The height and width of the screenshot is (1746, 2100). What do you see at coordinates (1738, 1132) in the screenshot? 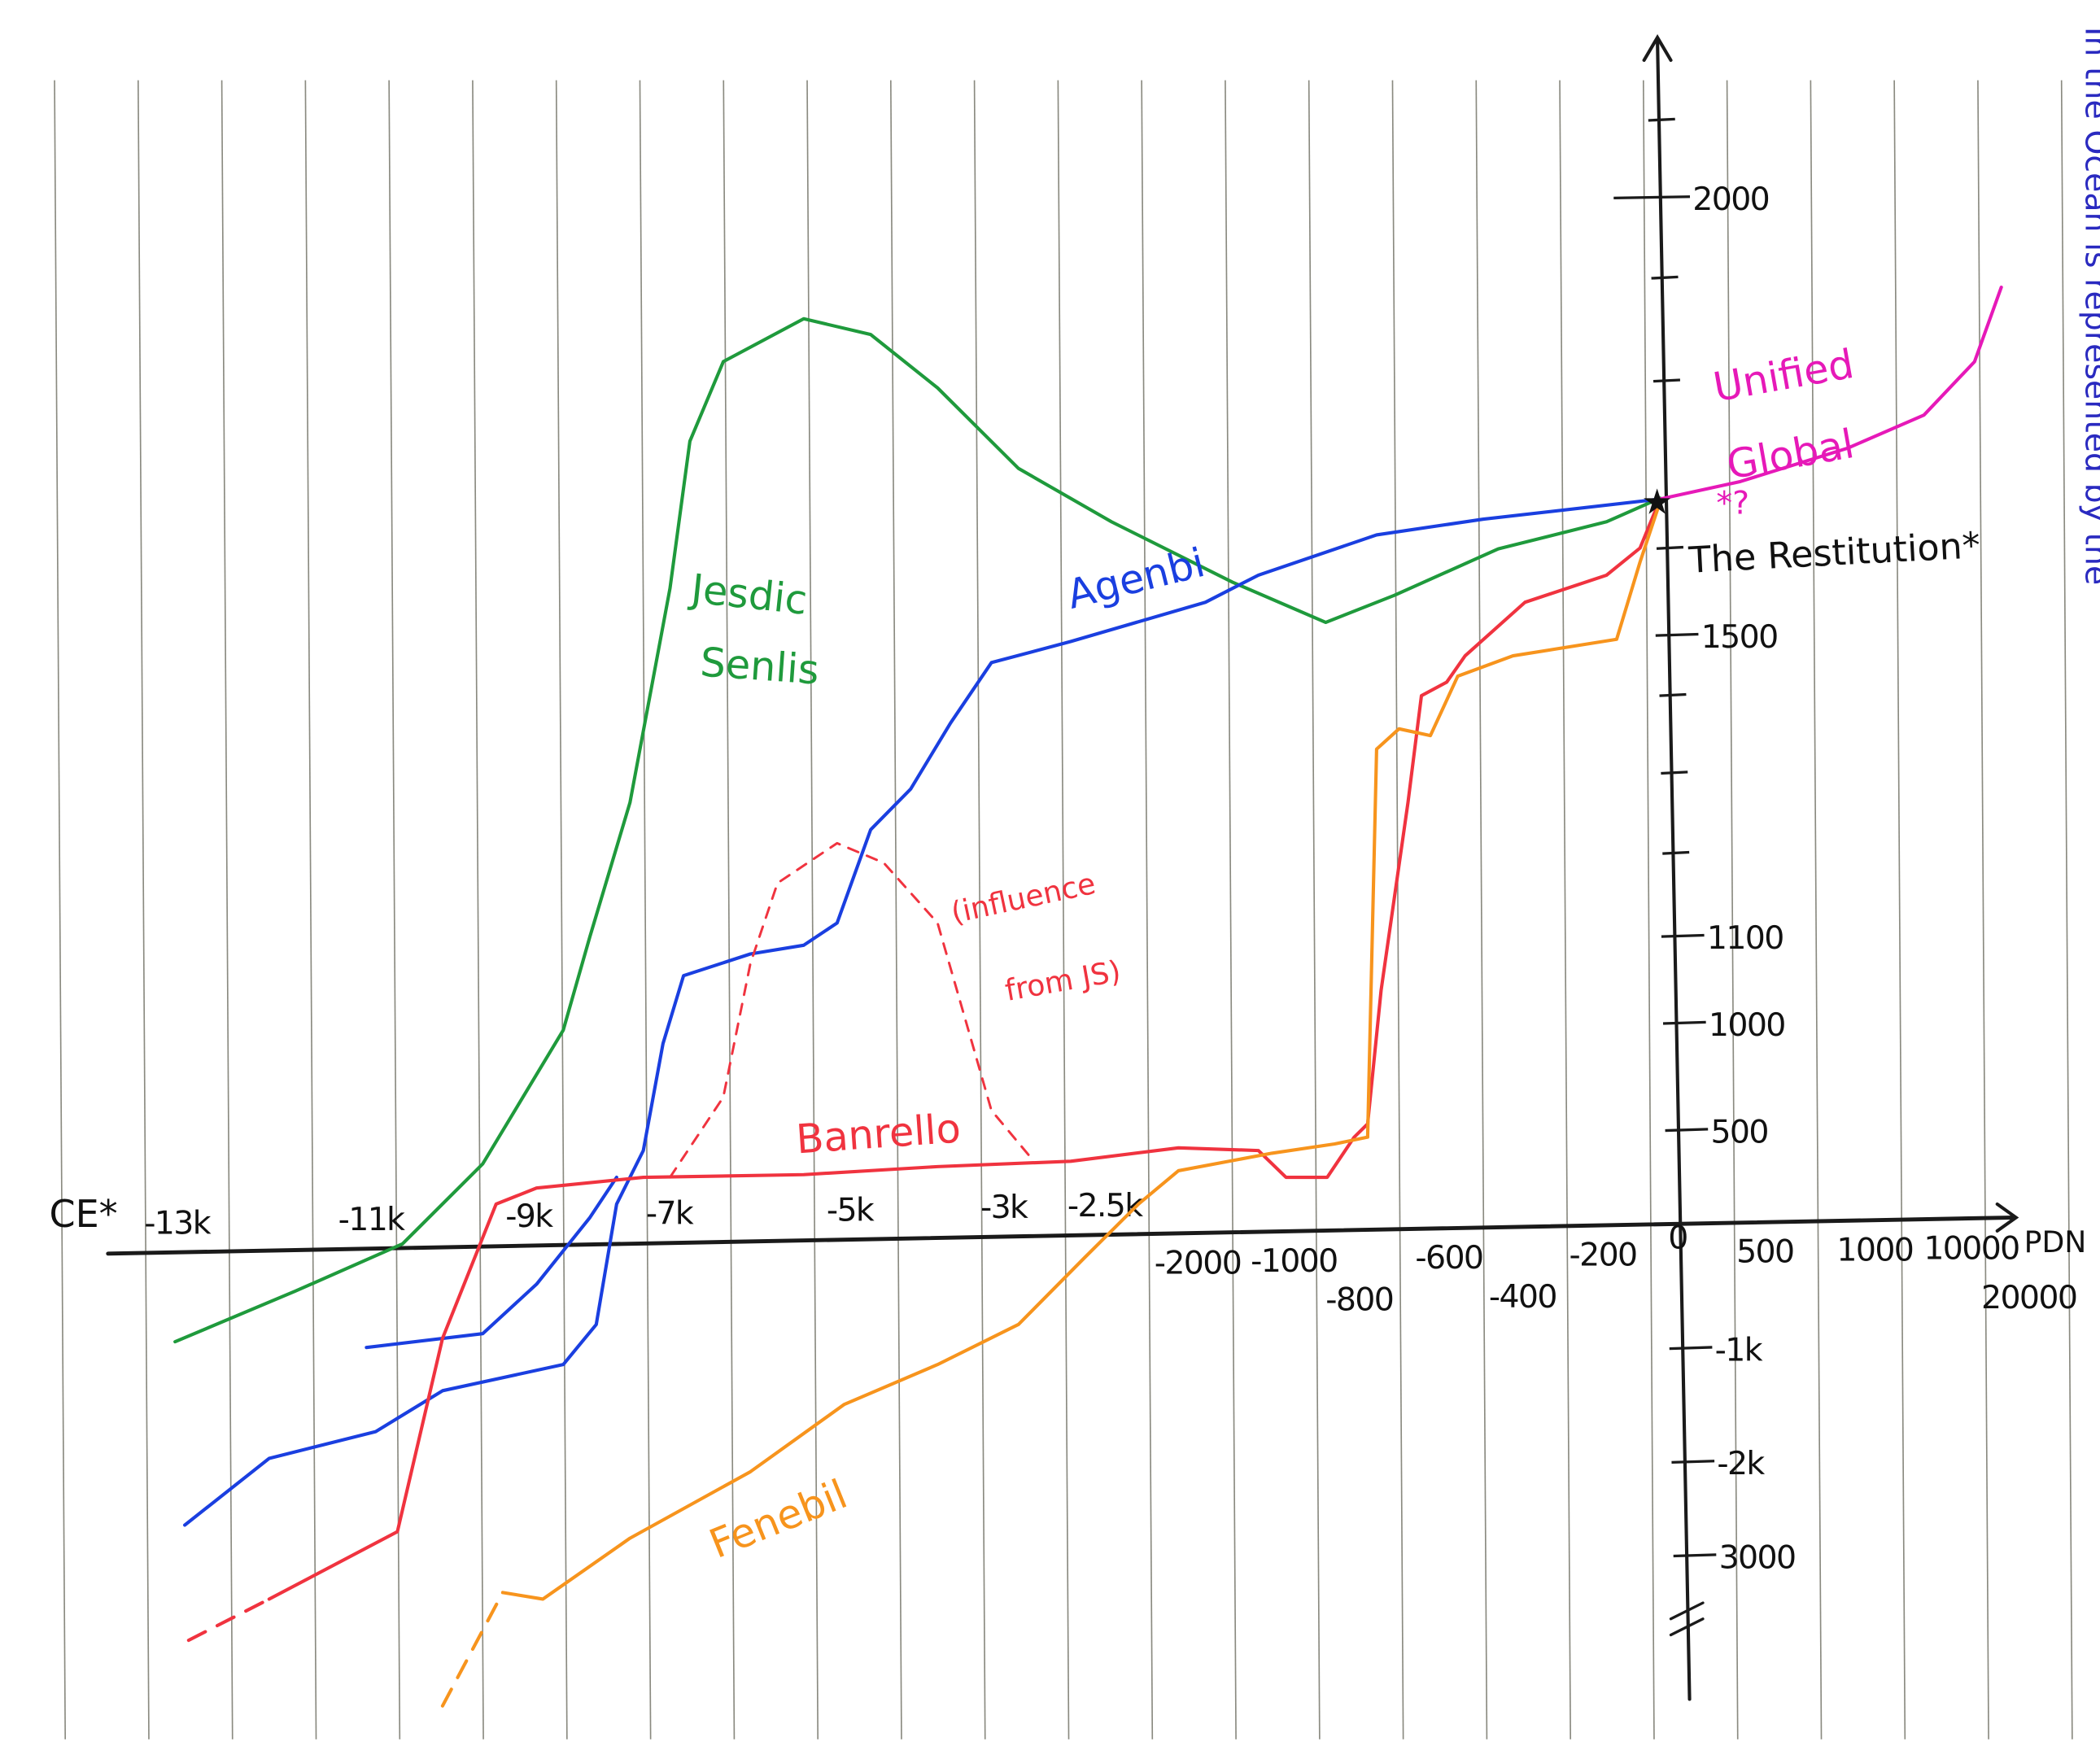
I see `y-tick-label: 500` at bounding box center [1738, 1132].